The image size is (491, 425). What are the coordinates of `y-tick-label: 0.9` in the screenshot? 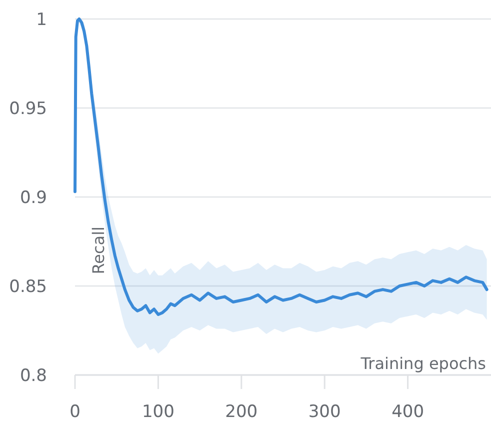 It's located at (33, 198).